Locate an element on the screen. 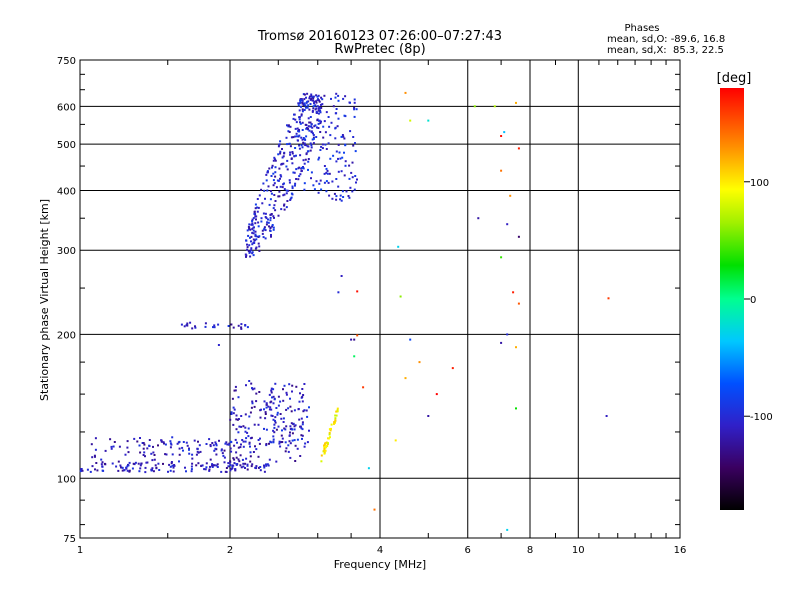 This screenshot has height=600, width=800. x-tick-label: 10 is located at coordinates (578, 550).